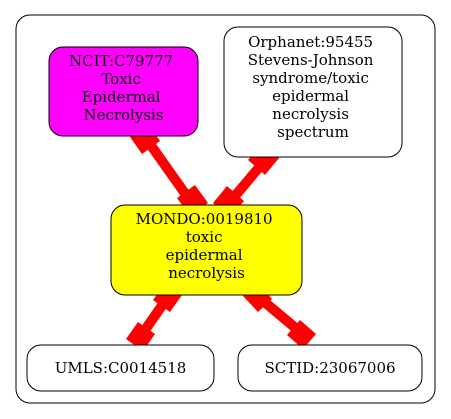  I want to click on node-mondo: MONDO:0019810 toxic epidermal necrolysis, so click(206, 250).